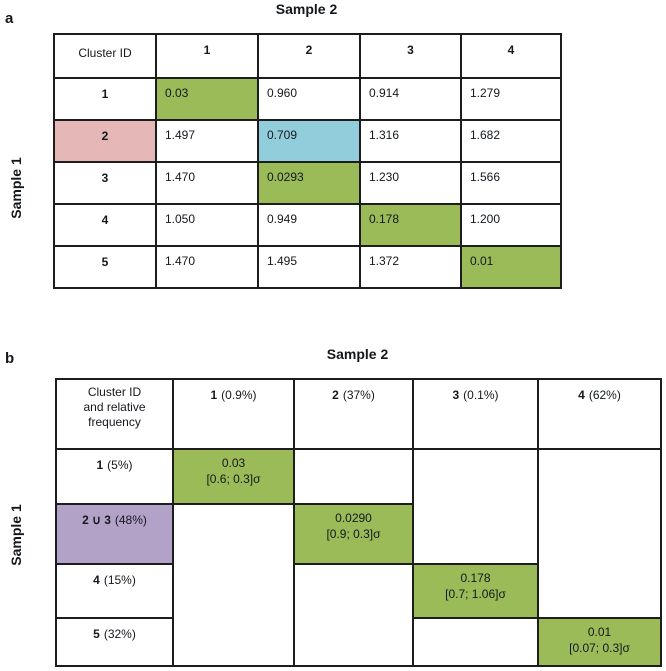 The image size is (666, 671). I want to click on row-header: 5 (32%), so click(114, 642).